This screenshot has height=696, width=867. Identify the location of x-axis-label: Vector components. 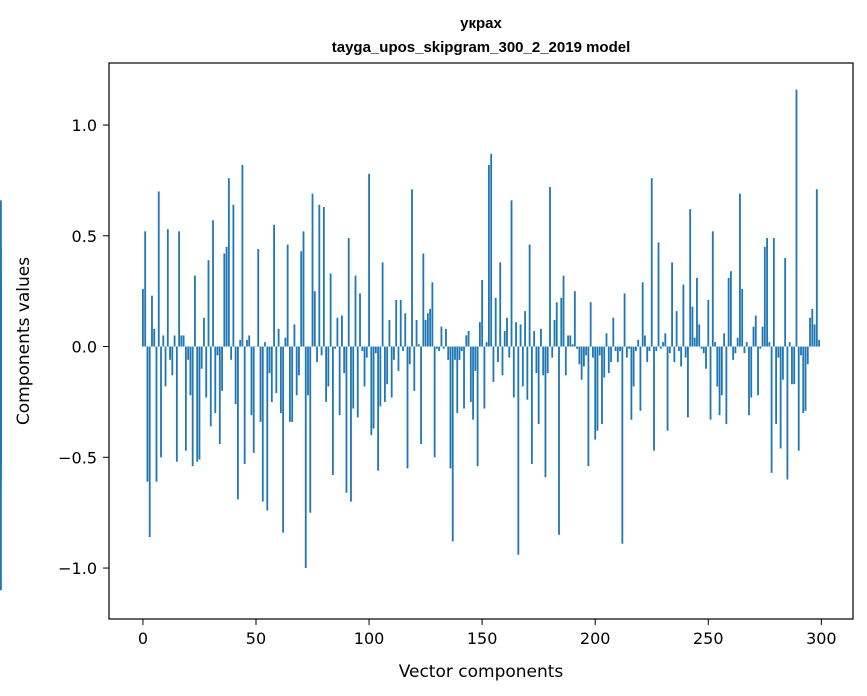
(481, 672).